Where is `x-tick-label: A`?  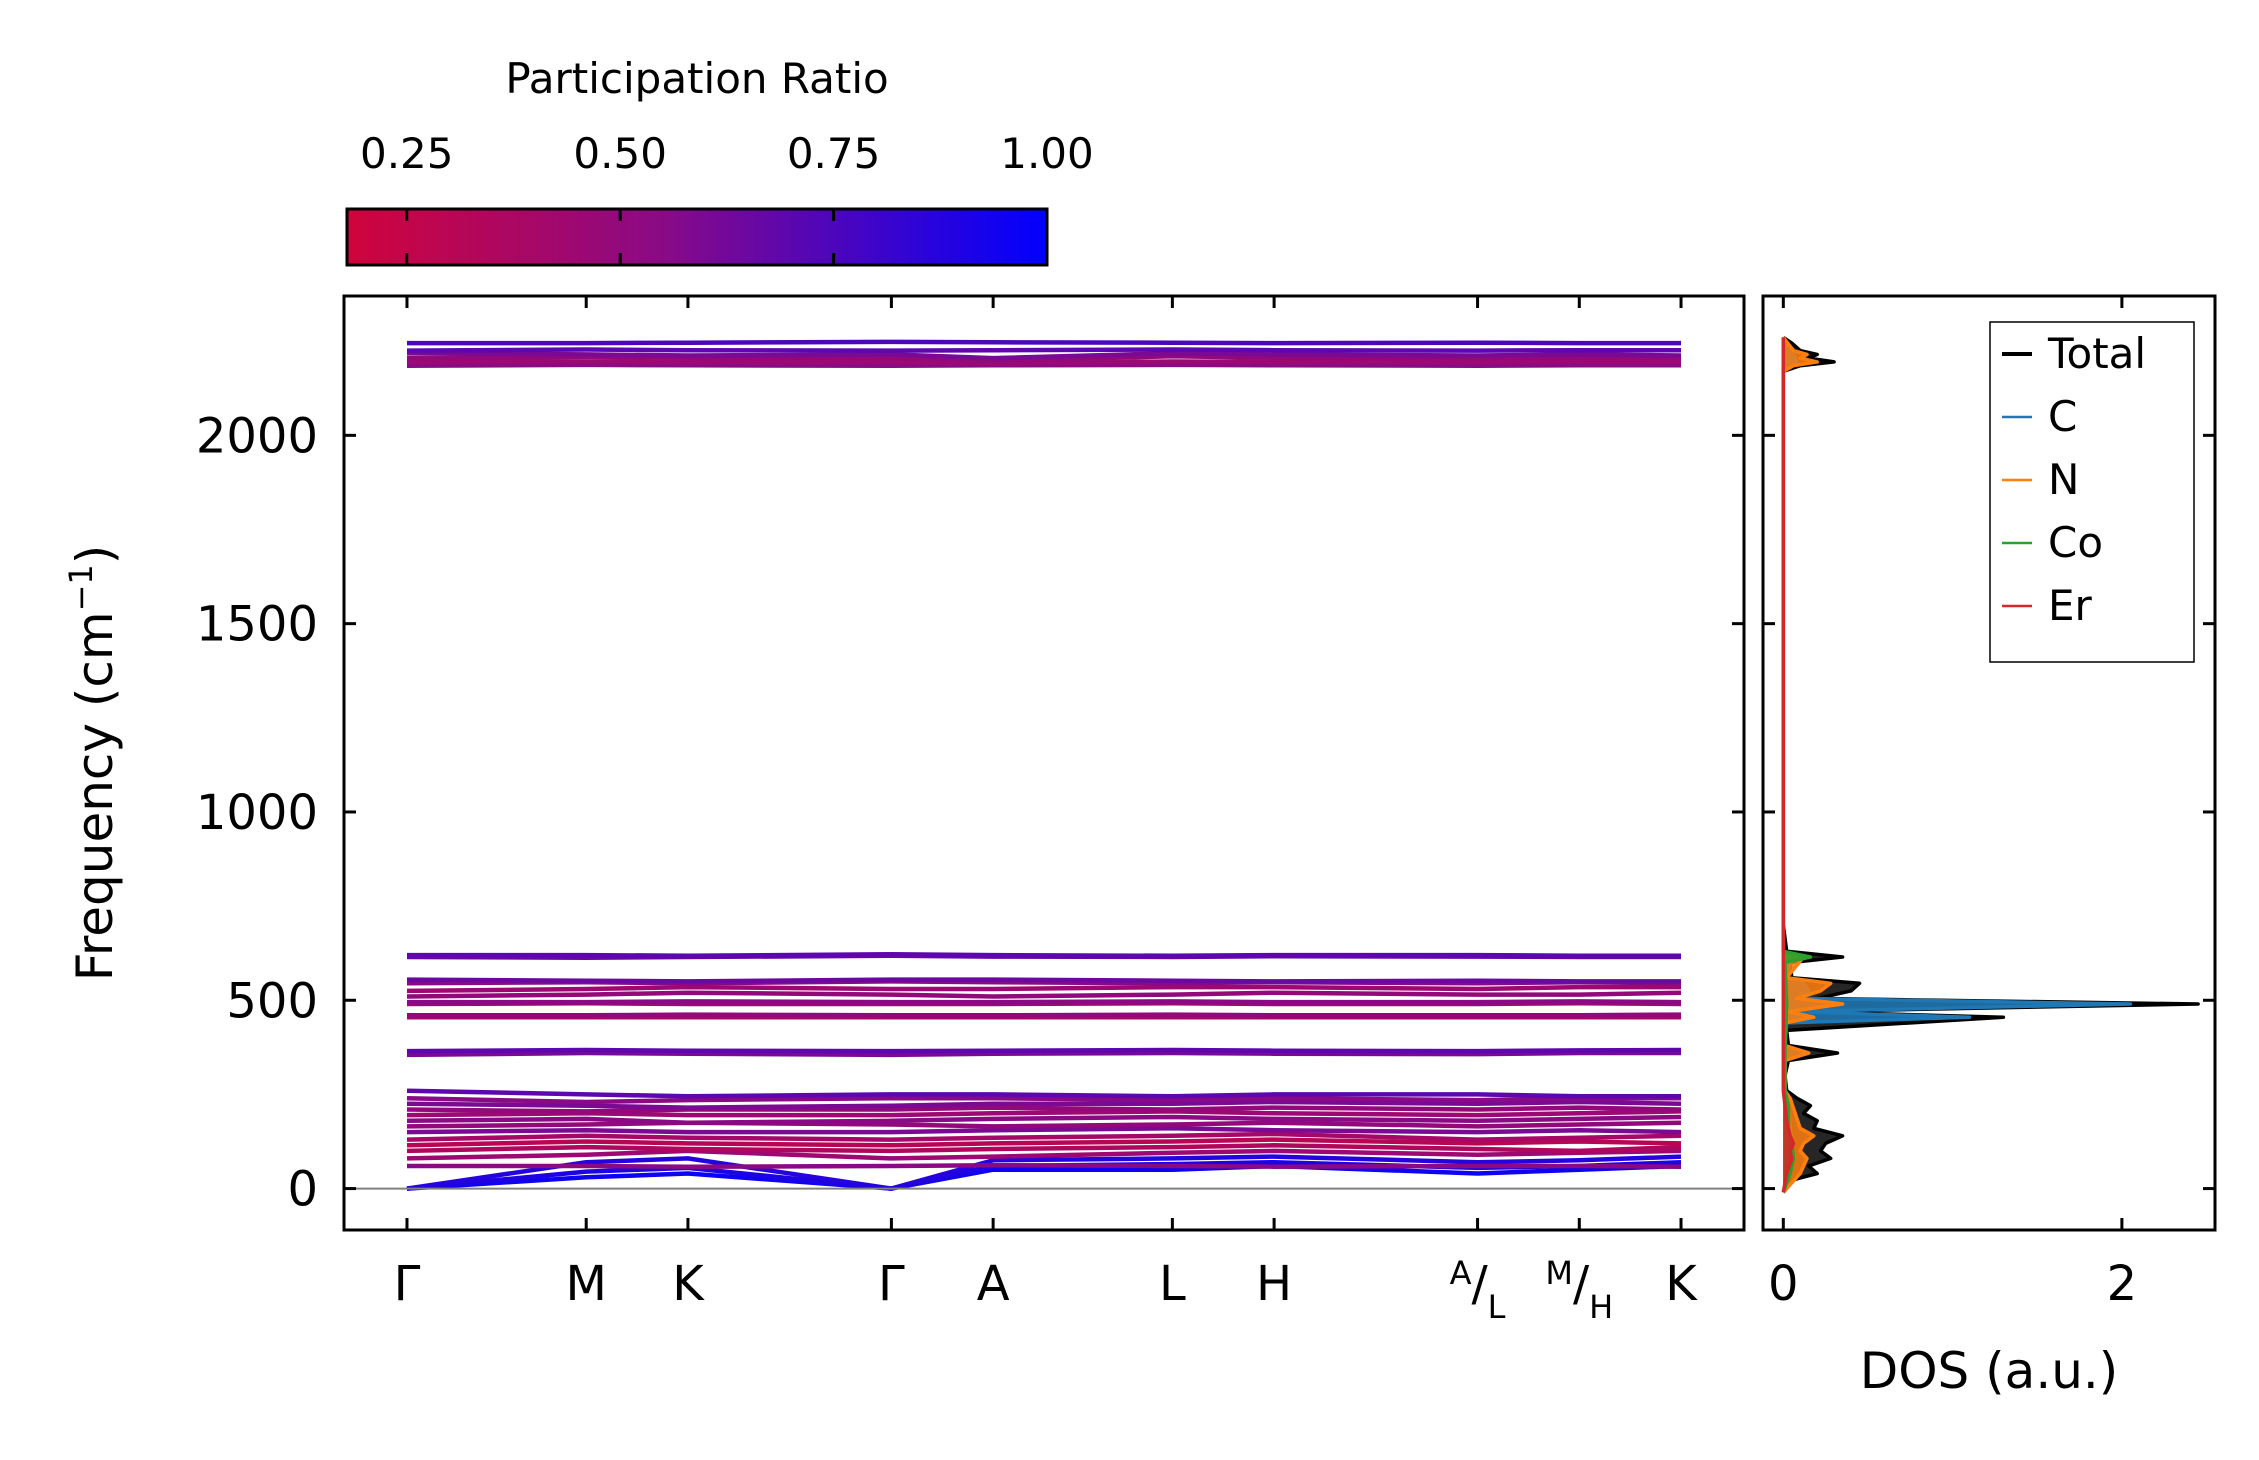
x-tick-label: A is located at coordinates (993, 1284).